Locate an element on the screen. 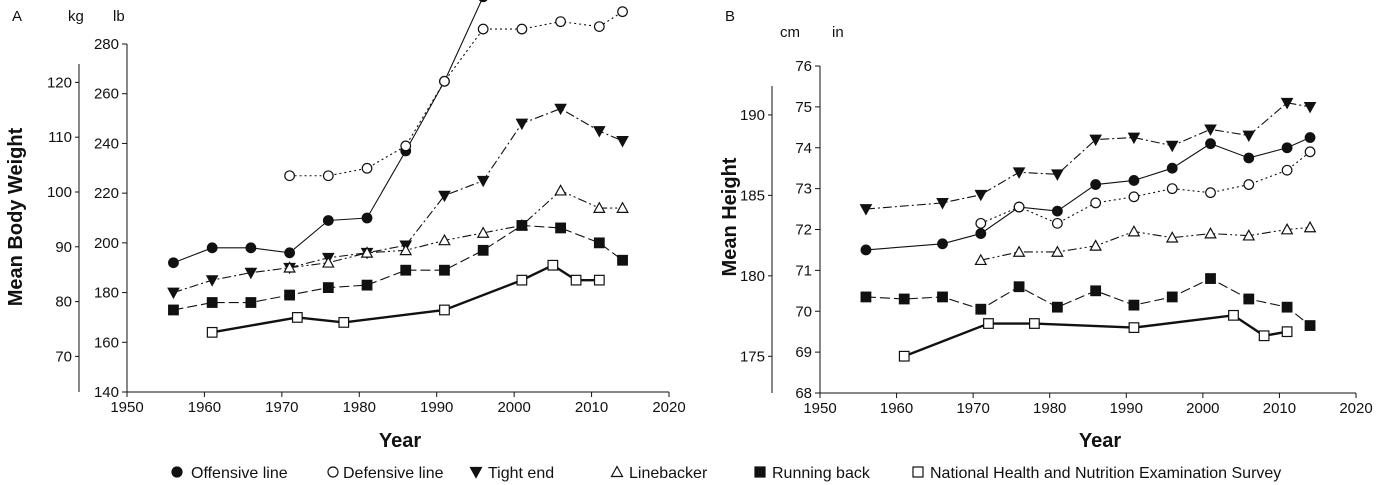 This screenshot has height=485, width=1394. point-b-national-health-and-nutrition-examination-survey-1972 is located at coordinates (988, 323).